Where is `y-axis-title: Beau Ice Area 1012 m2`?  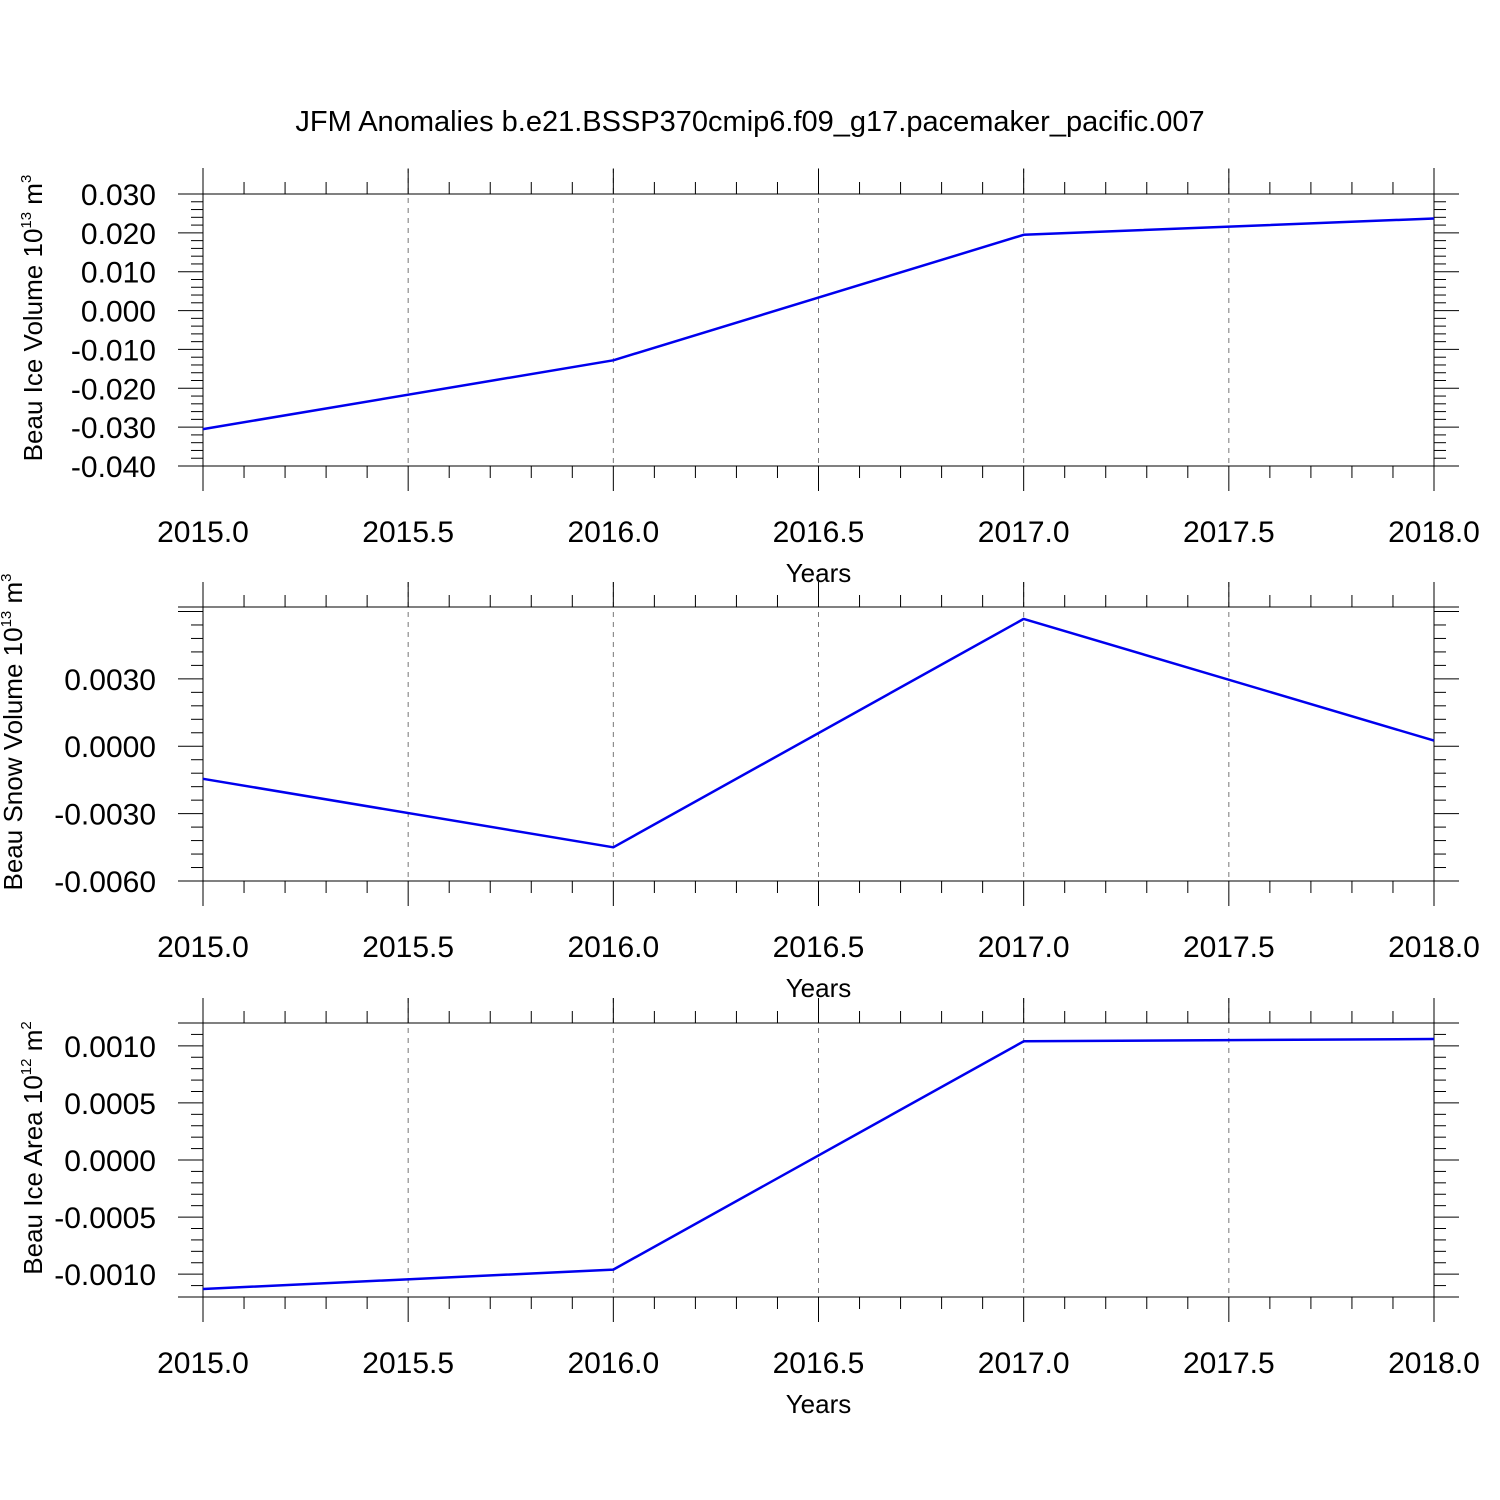
y-axis-title: Beau Ice Area 1012 m2 is located at coordinates (33, 1147).